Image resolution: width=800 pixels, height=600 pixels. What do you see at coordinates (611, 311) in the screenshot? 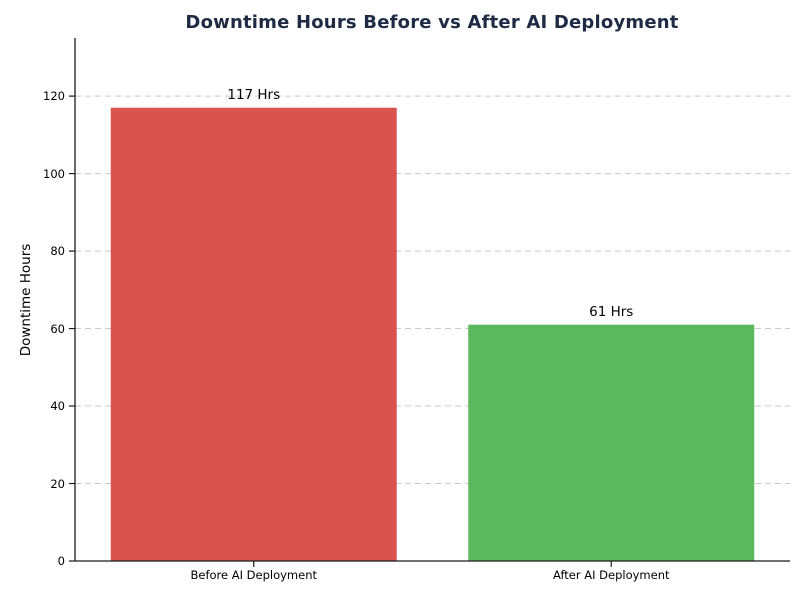
I see `bar-value-label-after: 61 Hrs` at bounding box center [611, 311].